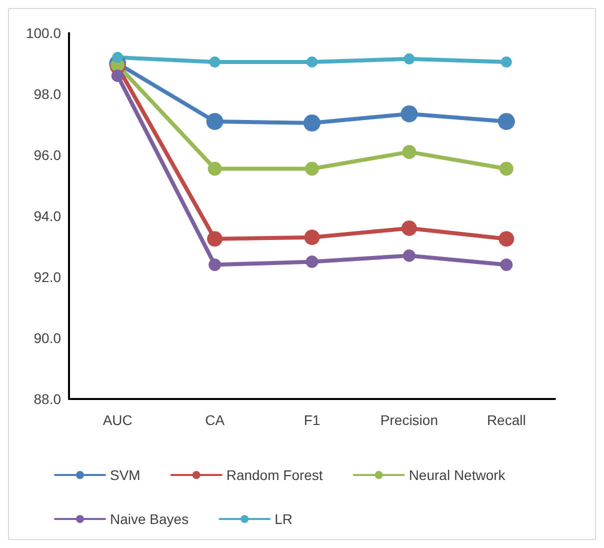  What do you see at coordinates (48, 399) in the screenshot?
I see `y-tick-label: 88.0` at bounding box center [48, 399].